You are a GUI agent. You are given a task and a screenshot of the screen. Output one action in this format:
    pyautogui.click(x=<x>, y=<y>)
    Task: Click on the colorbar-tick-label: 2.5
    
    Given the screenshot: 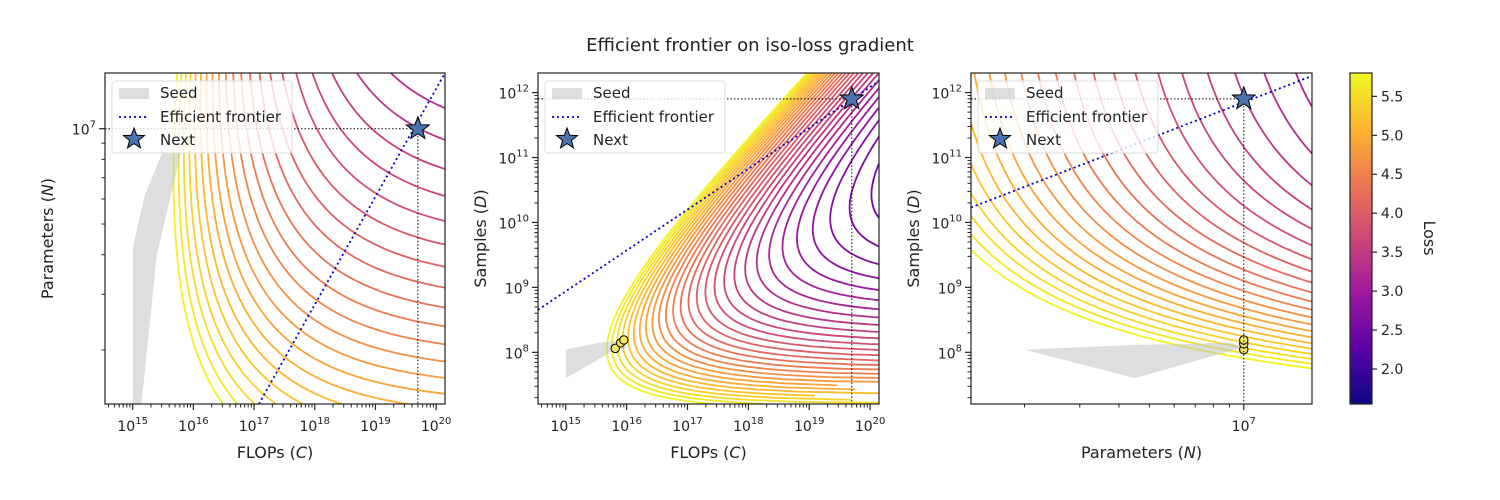 What is the action you would take?
    pyautogui.click(x=1392, y=331)
    